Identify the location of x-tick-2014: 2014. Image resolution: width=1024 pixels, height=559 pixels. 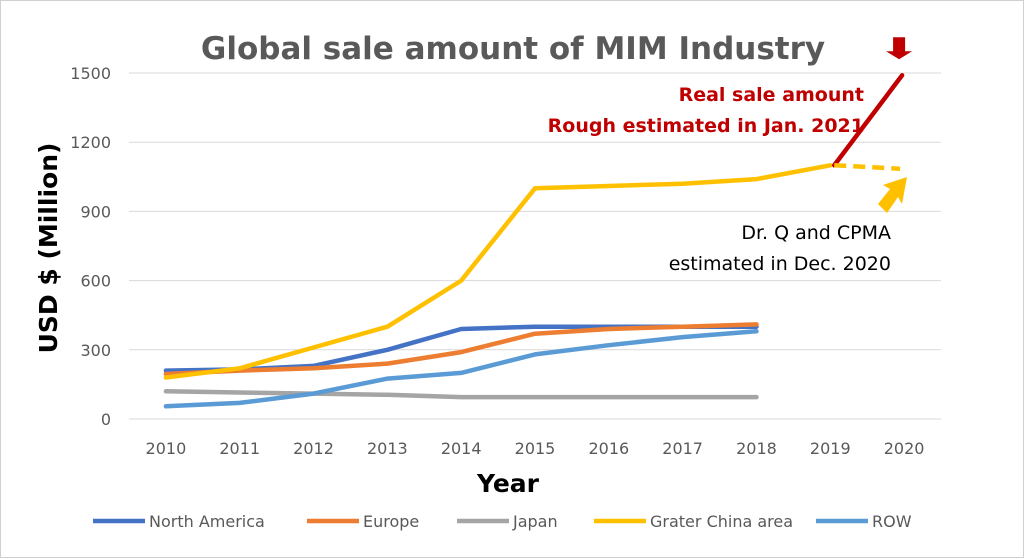
(461, 448).